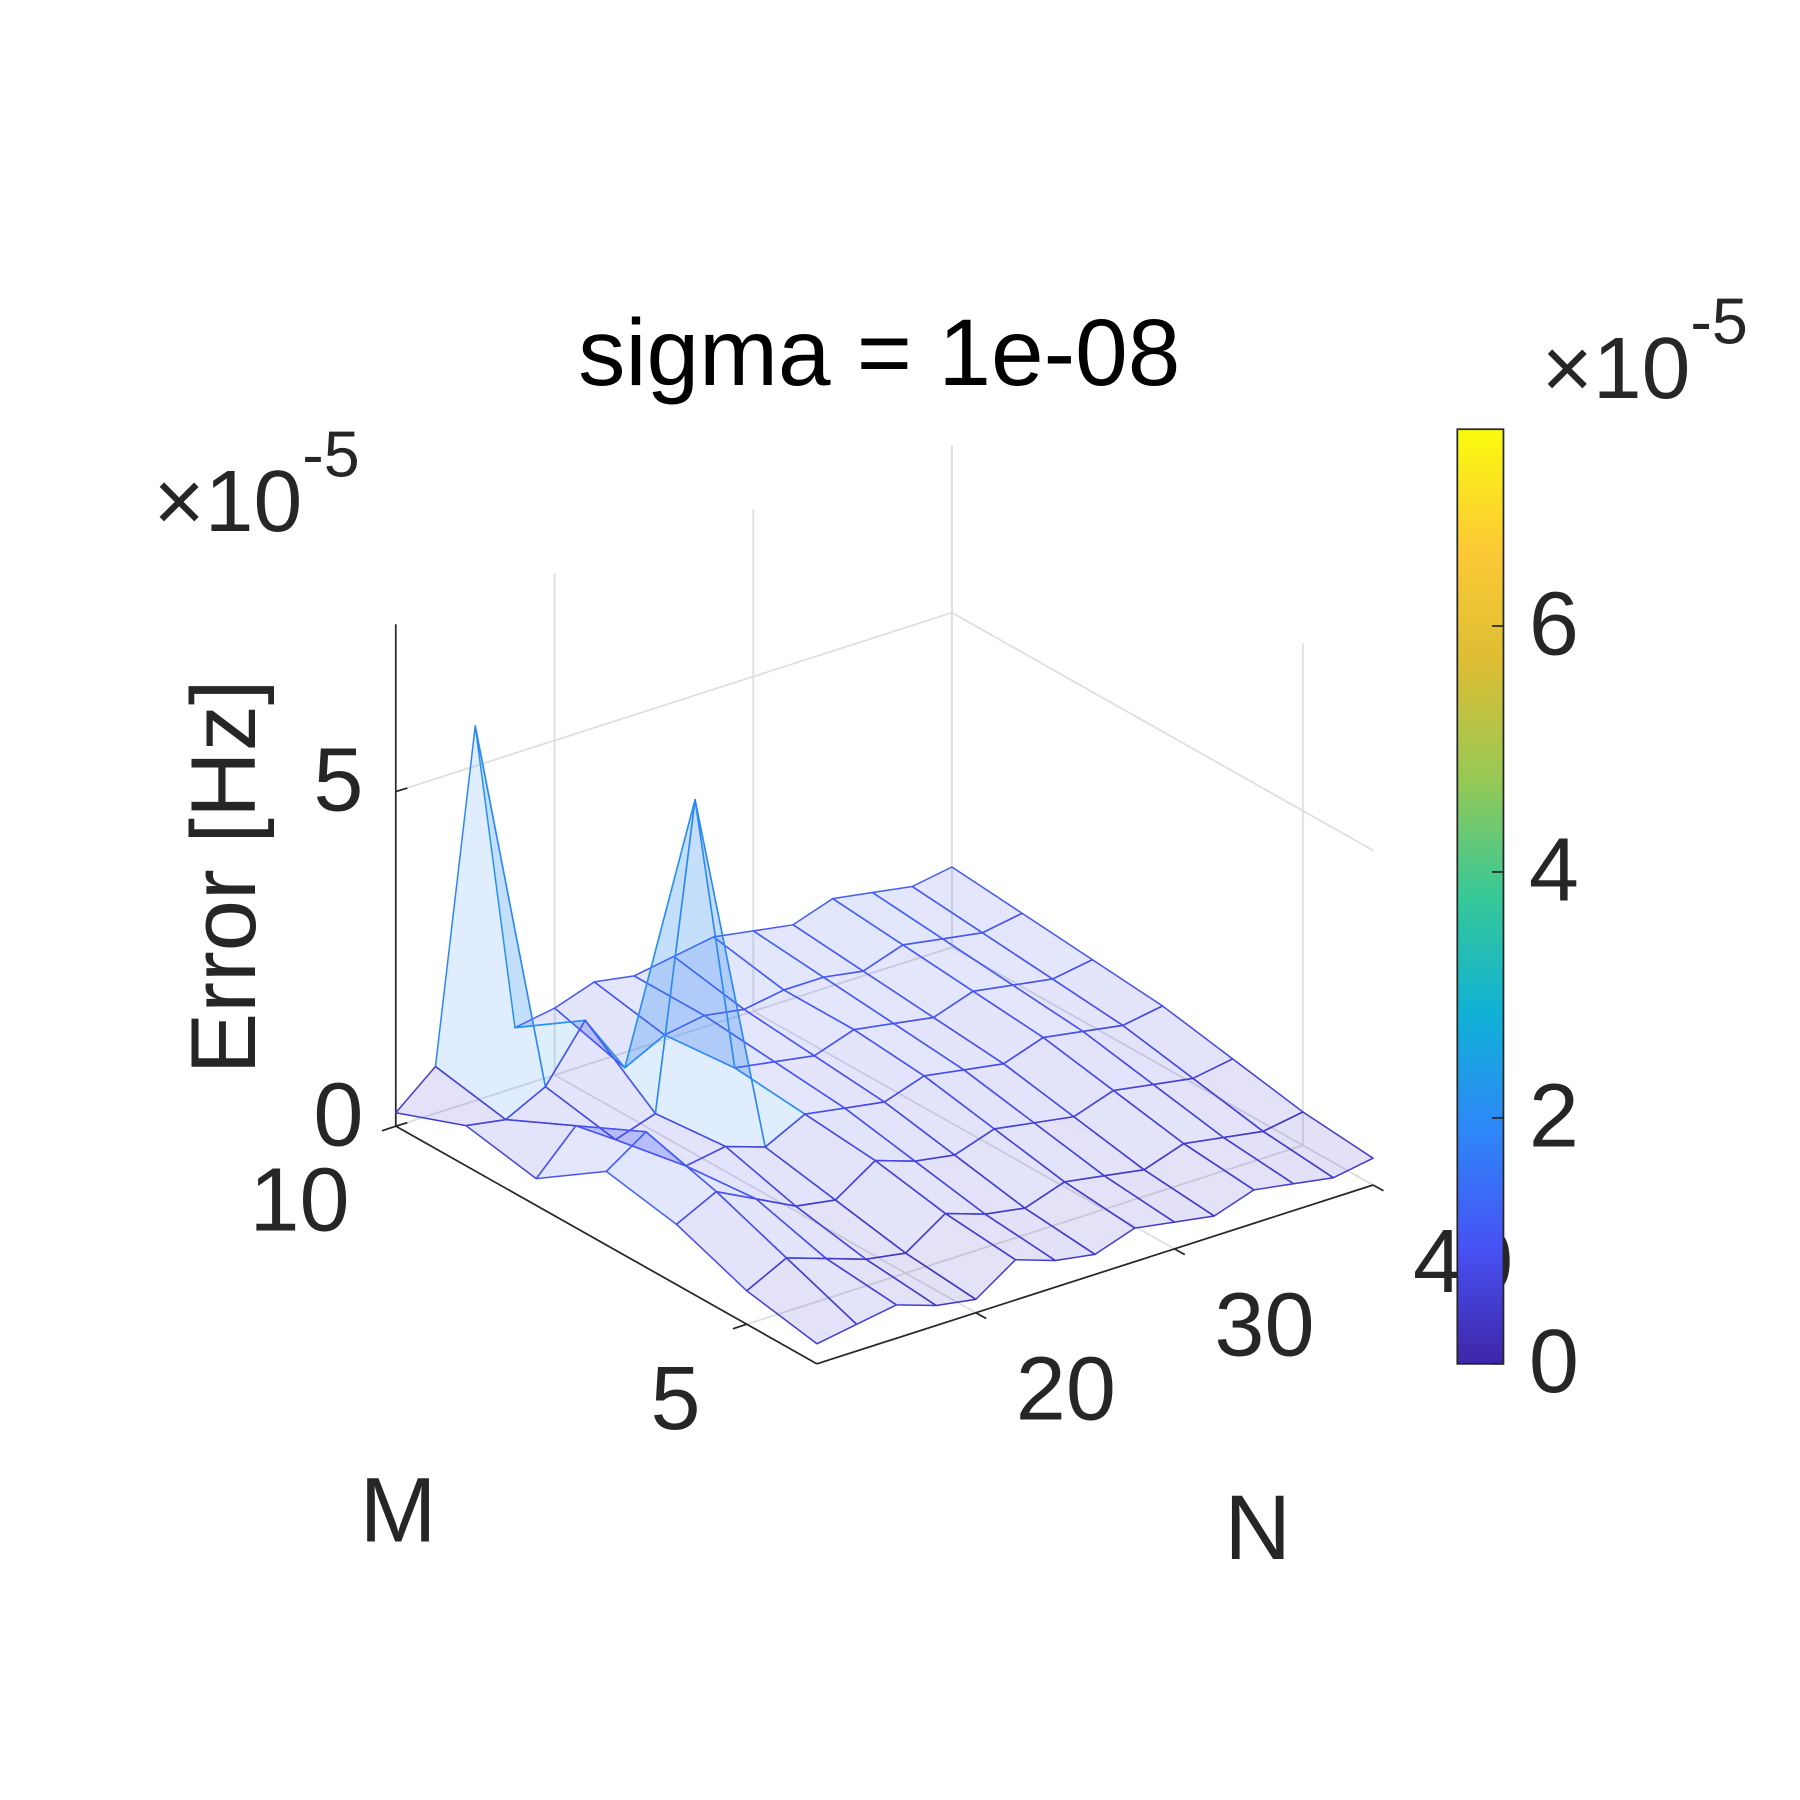  Describe the element at coordinates (330, 454) in the screenshot. I see `z-exponent-power: -5` at that location.